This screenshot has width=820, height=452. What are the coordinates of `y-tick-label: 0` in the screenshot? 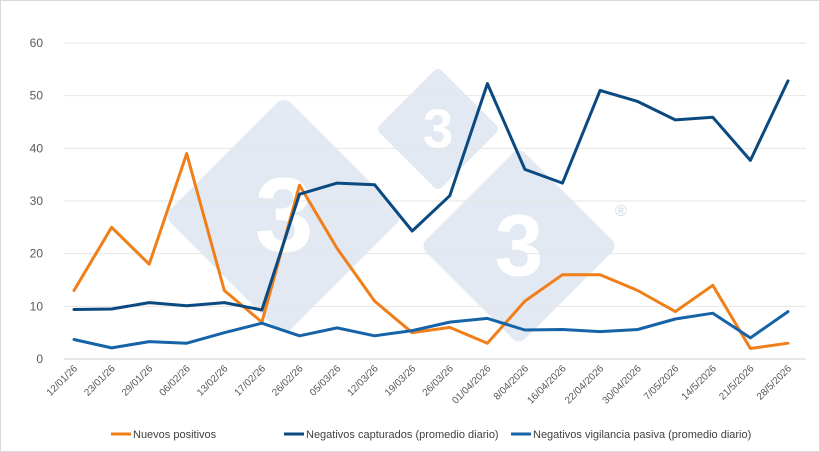 It's located at (39, 359).